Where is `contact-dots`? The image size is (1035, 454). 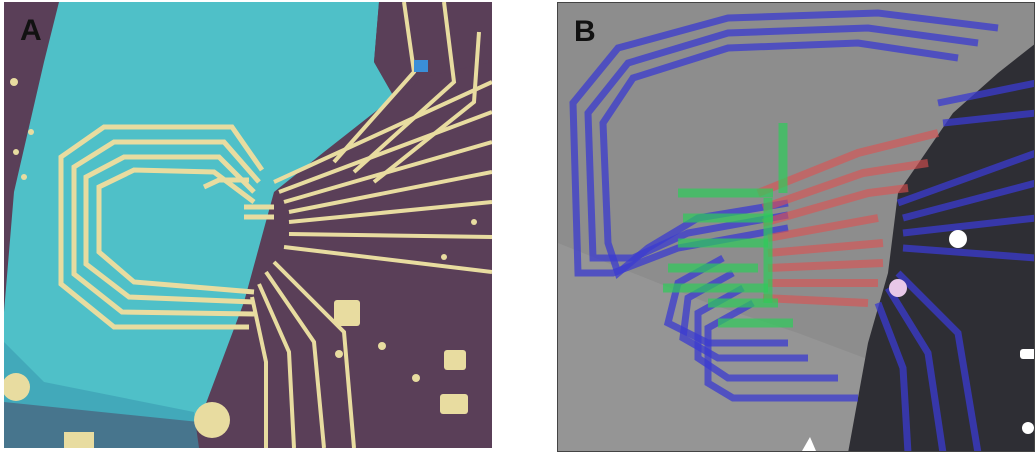 contact-dots is located at coordinates (961, 332).